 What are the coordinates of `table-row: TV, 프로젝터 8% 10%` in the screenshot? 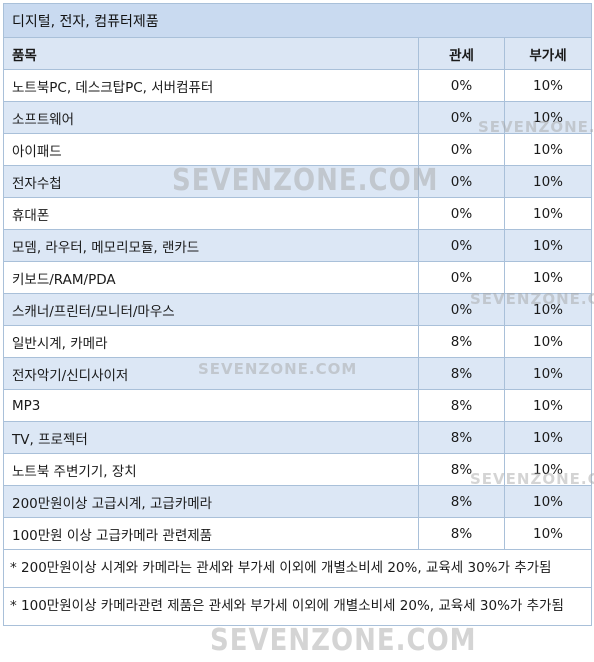 It's located at (298, 437).